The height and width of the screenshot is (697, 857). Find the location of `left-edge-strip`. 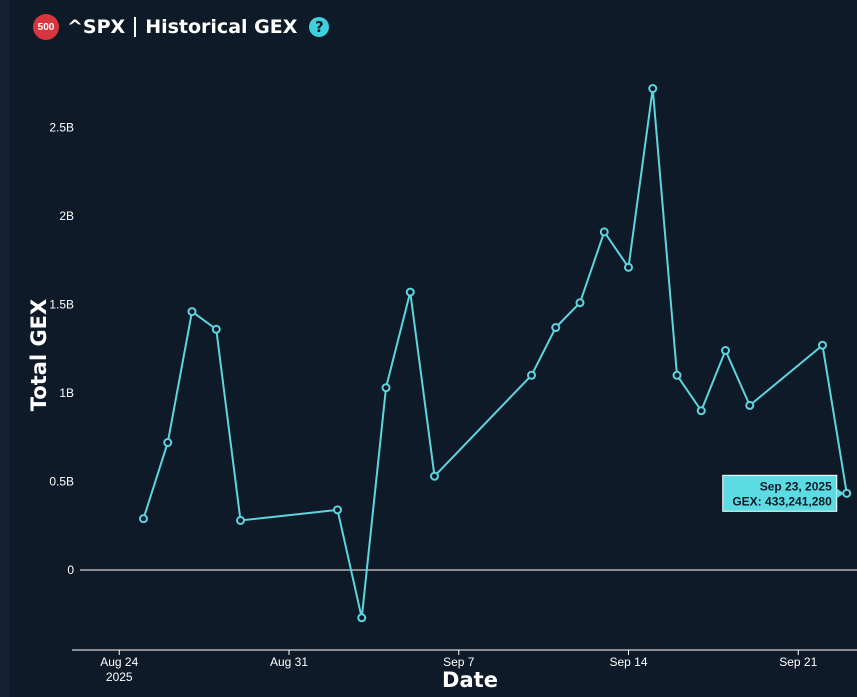

left-edge-strip is located at coordinates (4, 348).